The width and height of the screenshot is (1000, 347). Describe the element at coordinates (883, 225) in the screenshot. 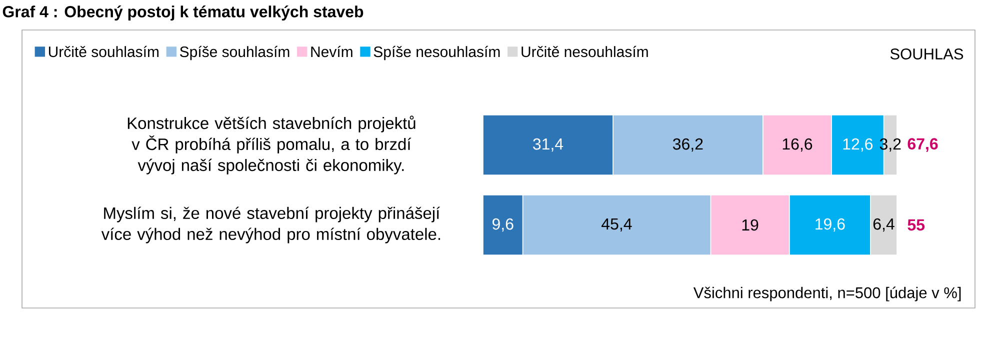

I see `data-label: 6,4` at that location.